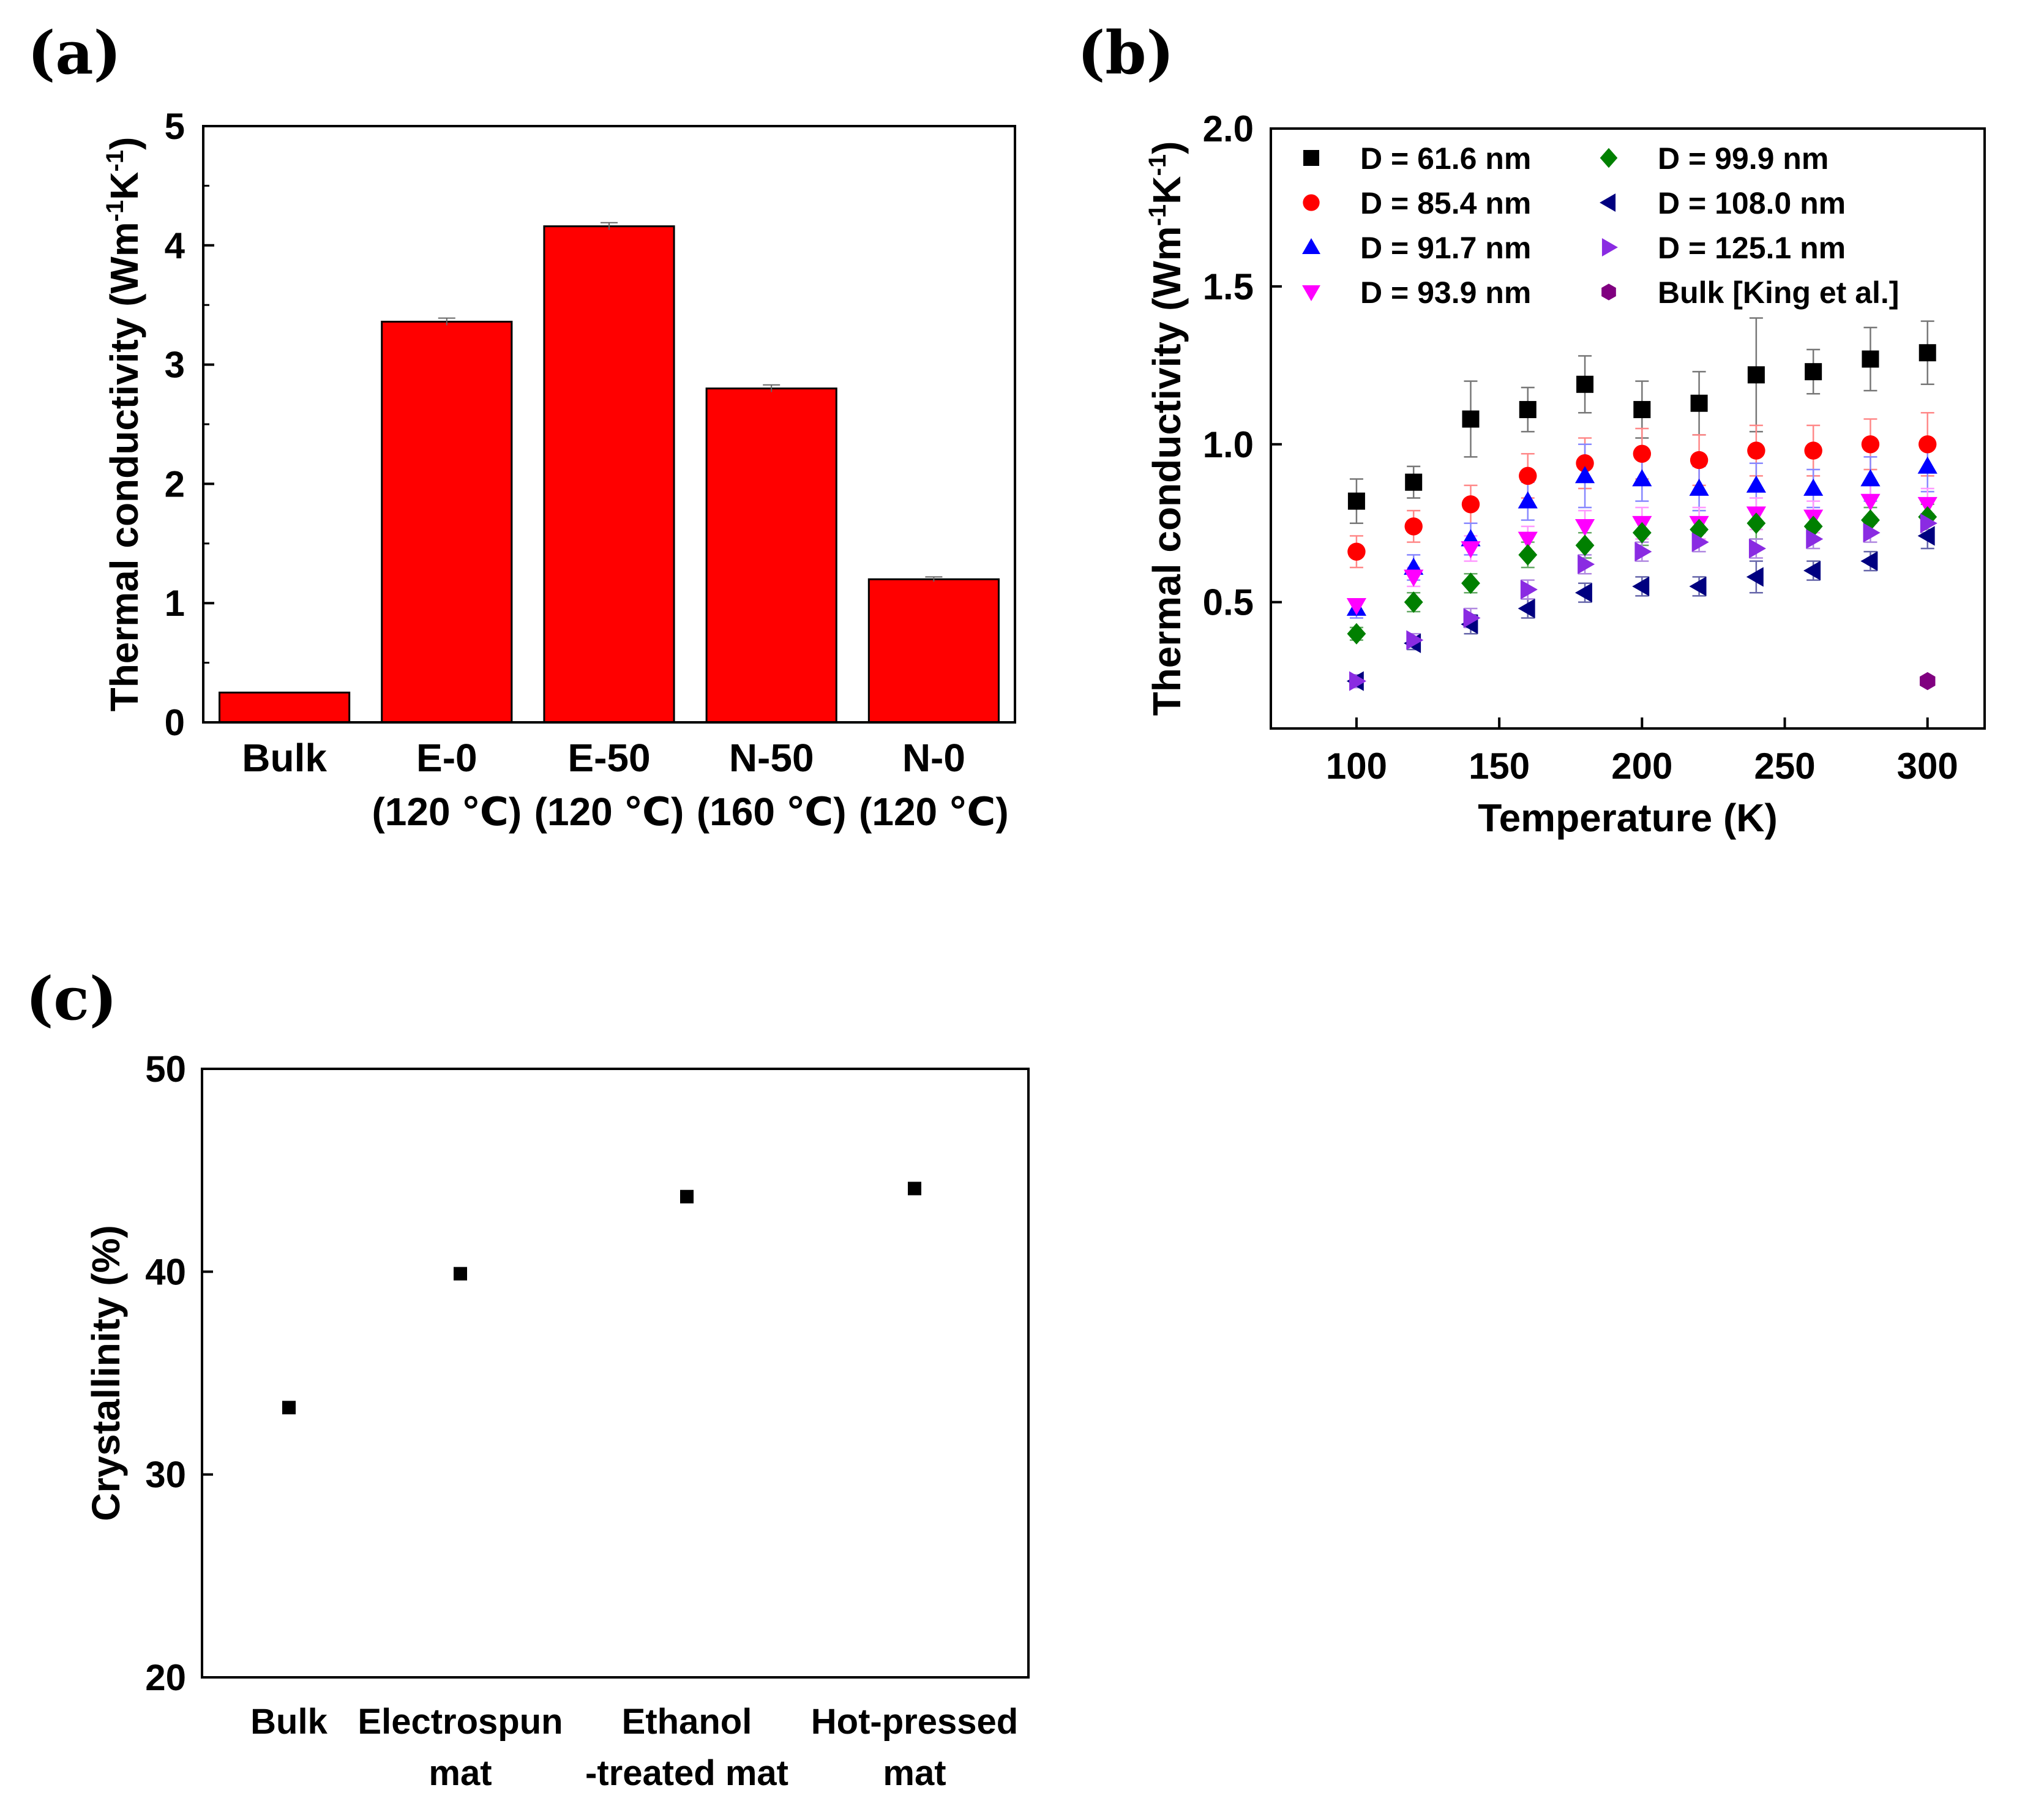  Describe the element at coordinates (165, 1272) in the screenshot. I see `y-tick-label: 40` at that location.